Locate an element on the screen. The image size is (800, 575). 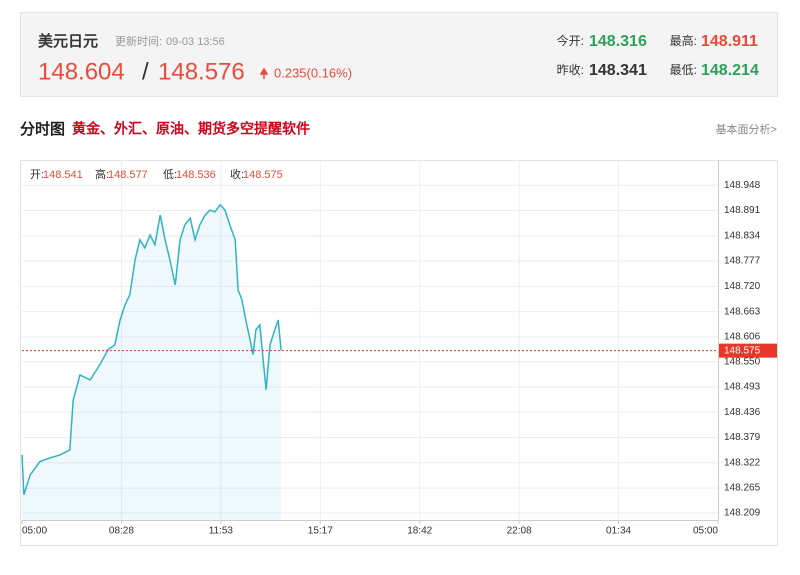
x-tick-label: 18:42 is located at coordinates (419, 531).